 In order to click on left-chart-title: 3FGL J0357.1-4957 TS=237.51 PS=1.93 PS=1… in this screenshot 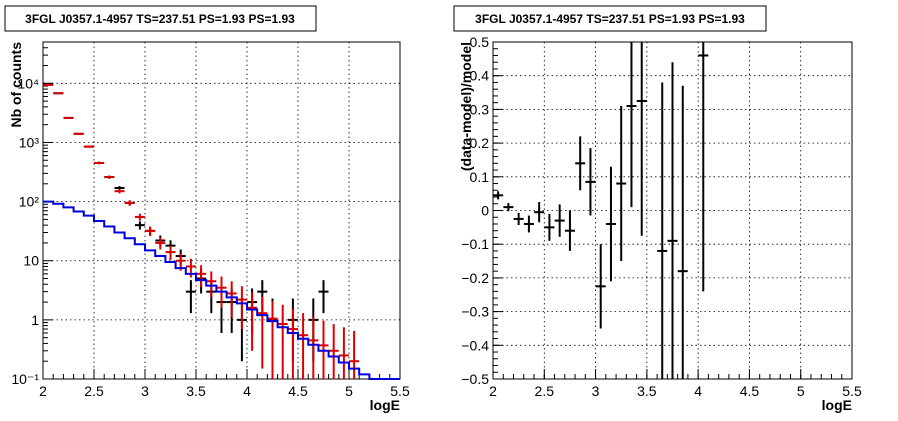, I will do `click(160, 19)`.